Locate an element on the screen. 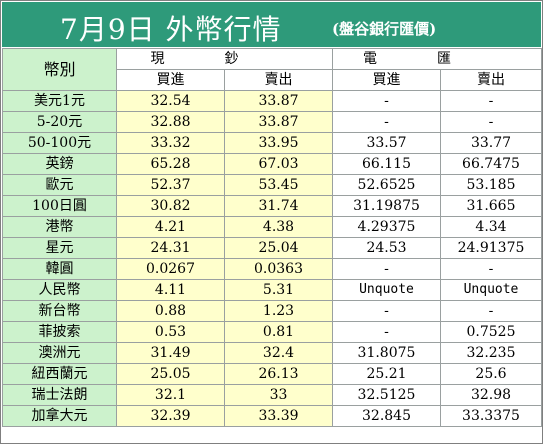 This screenshot has height=444, width=543. cash-sell-value: 1.23 is located at coordinates (278, 311).